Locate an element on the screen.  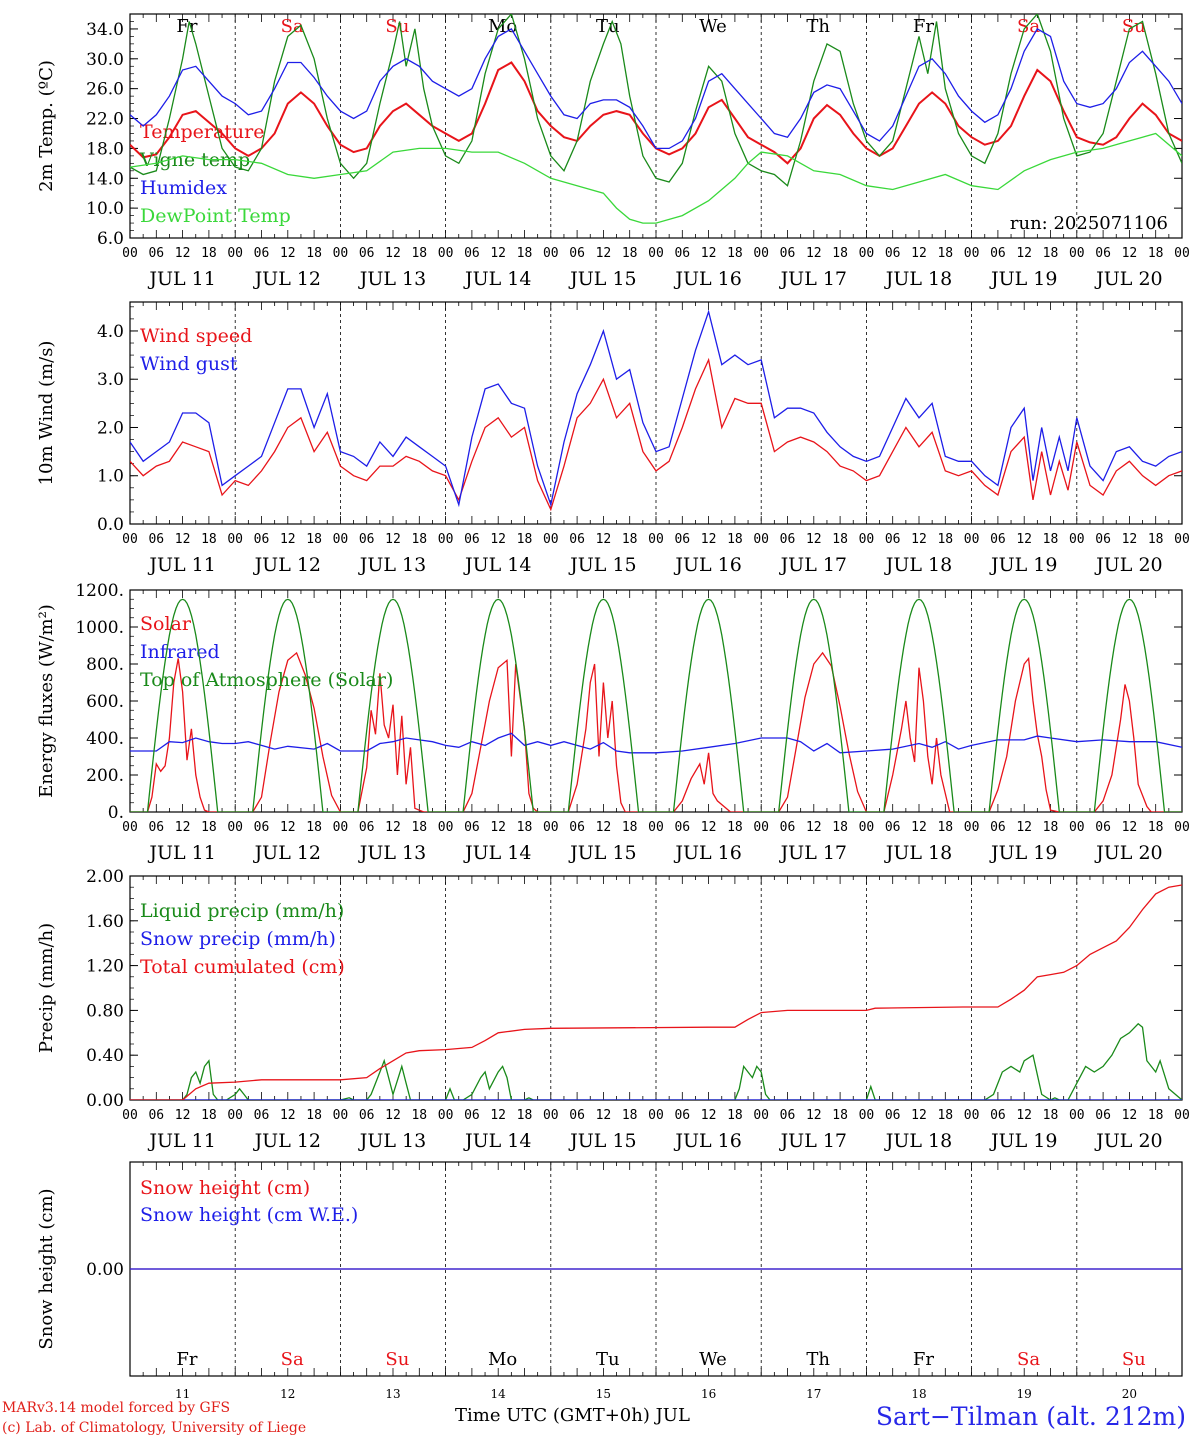
panel5-weekday-label: Su is located at coordinates (1134, 1359).